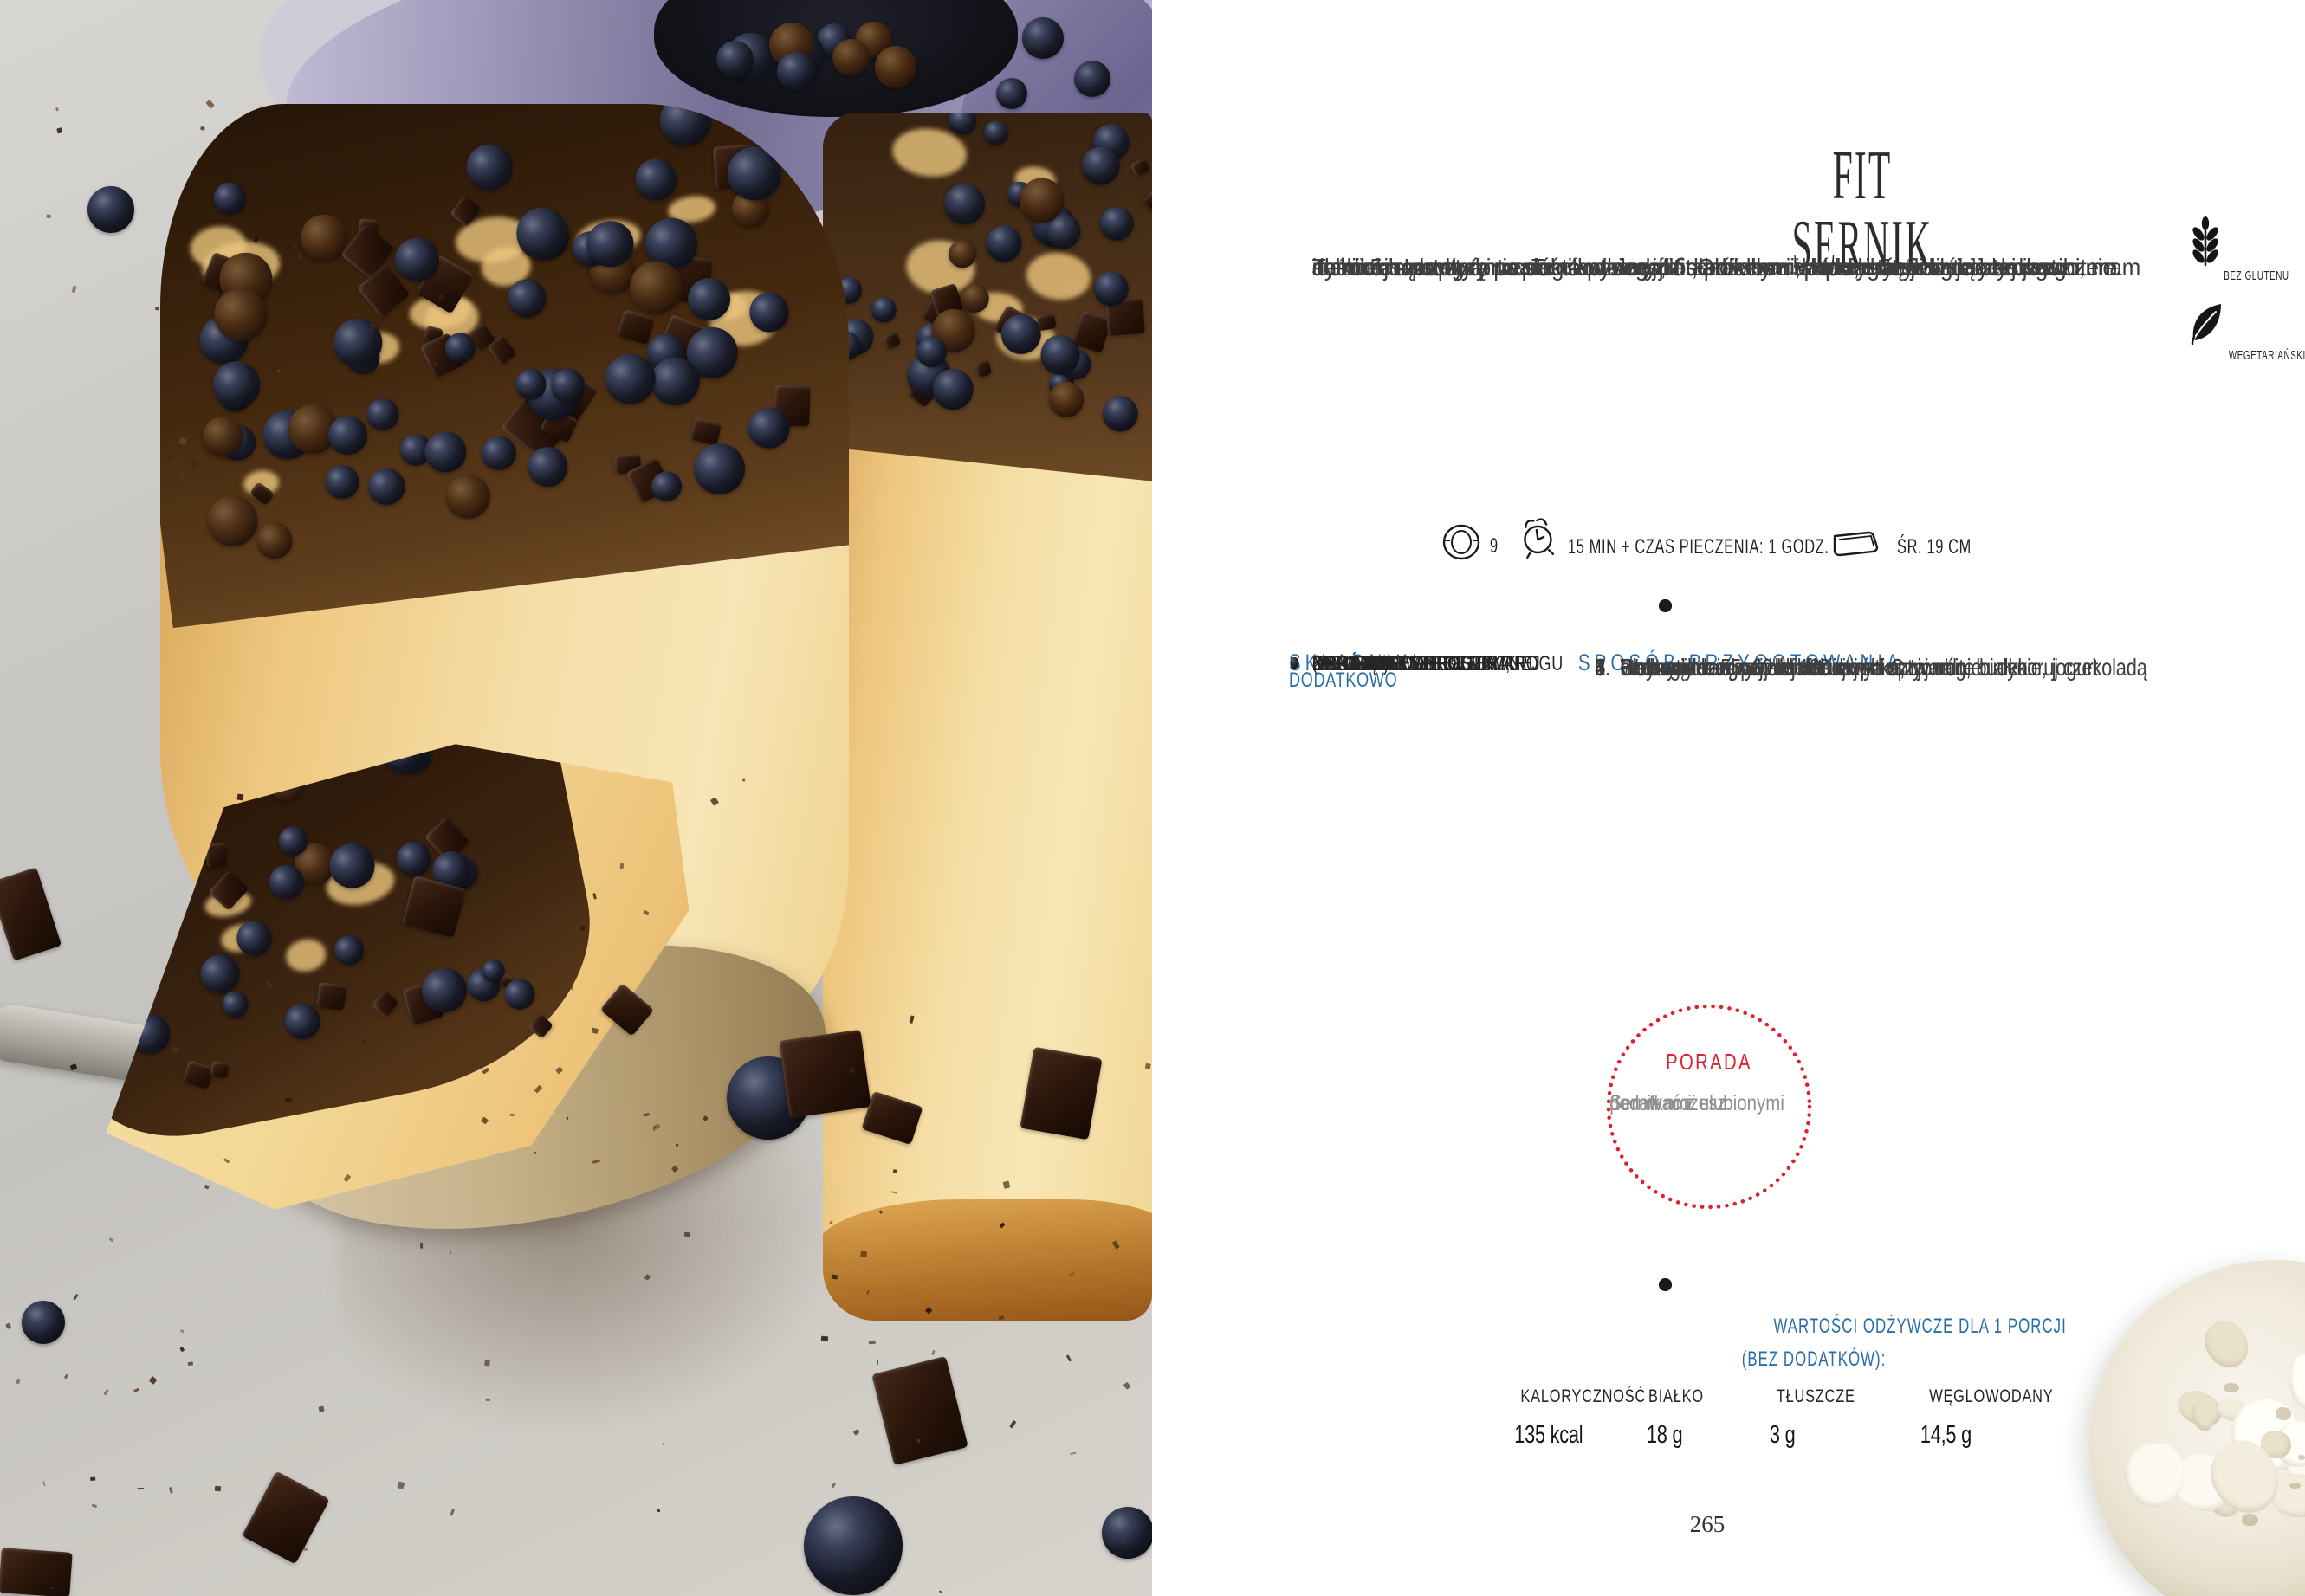 This screenshot has width=2305, height=1596. I want to click on chocolate-chunk, so click(627, 1010).